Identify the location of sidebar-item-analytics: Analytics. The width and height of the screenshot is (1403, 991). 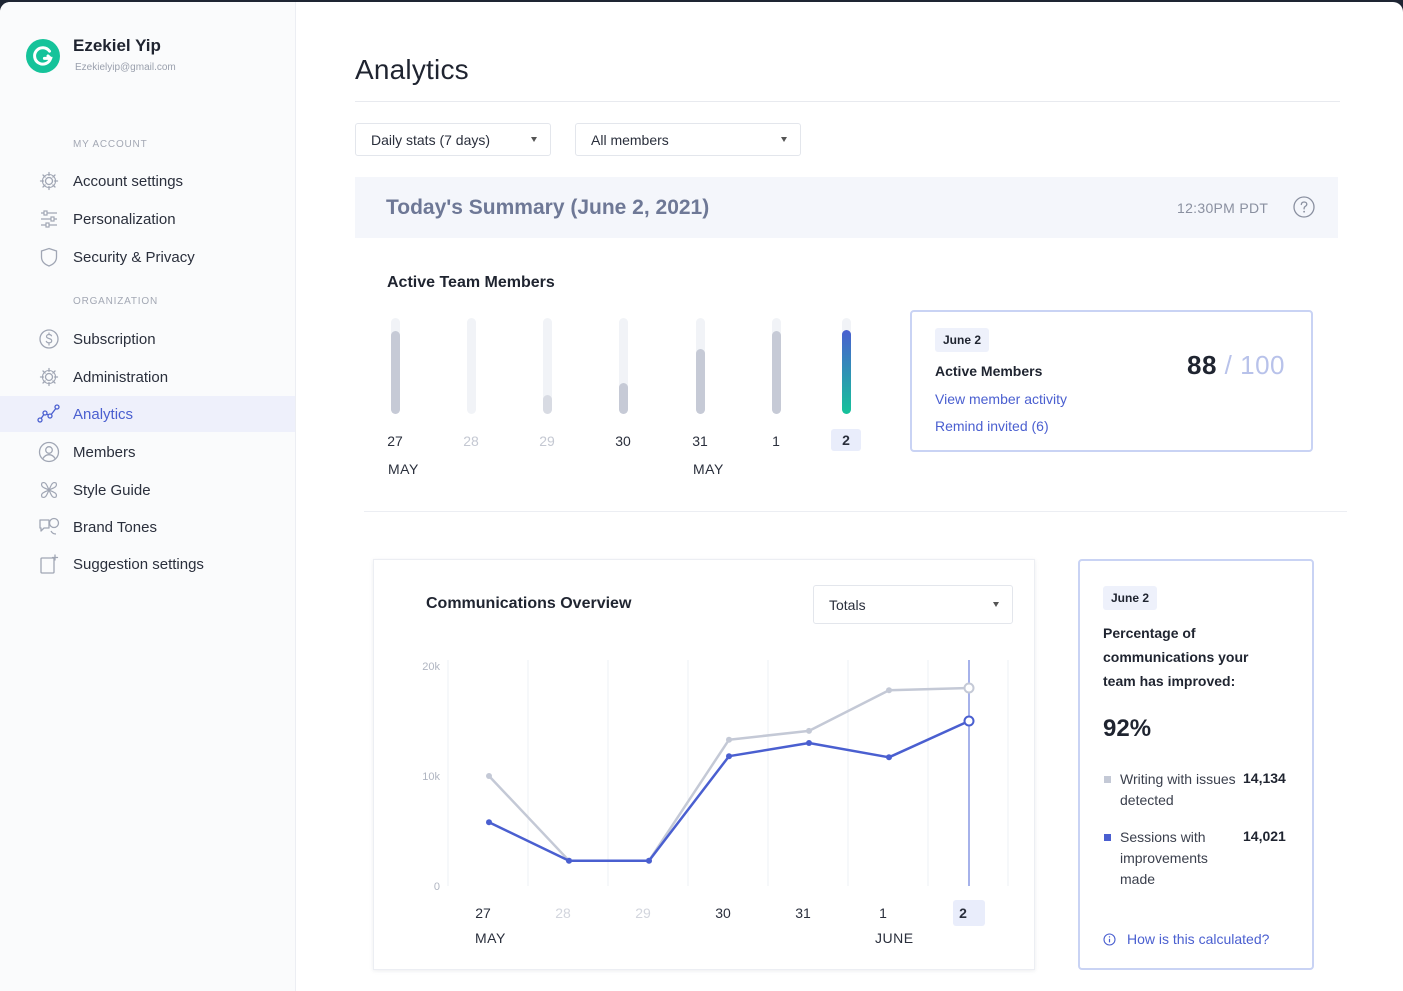
(147, 414).